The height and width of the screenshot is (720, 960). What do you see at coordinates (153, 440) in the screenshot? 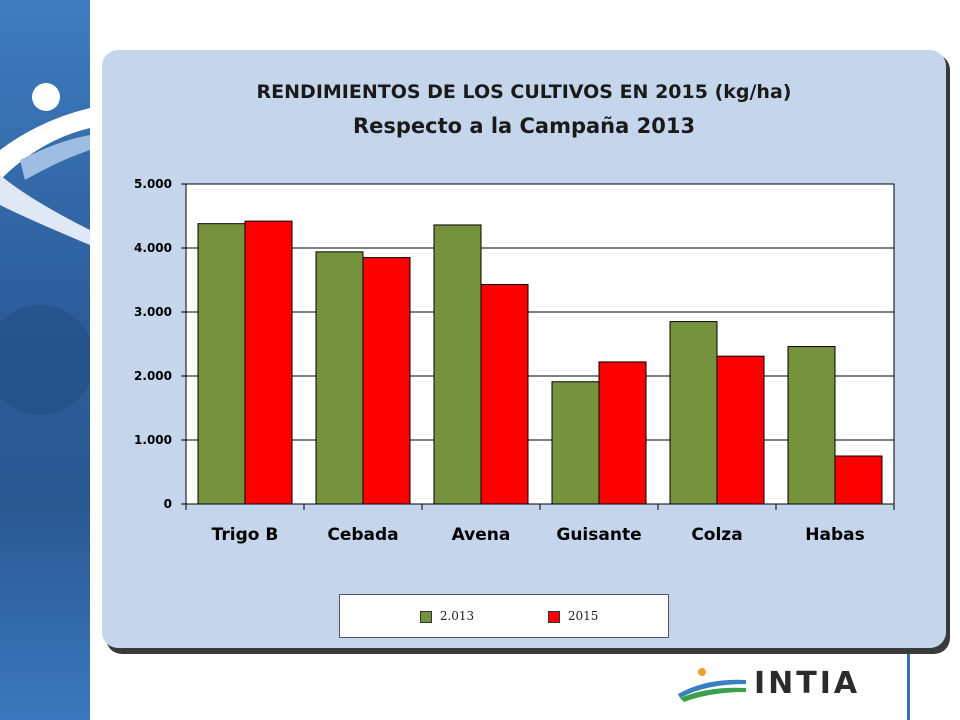
I see `y-tick-label: 1.000` at bounding box center [153, 440].